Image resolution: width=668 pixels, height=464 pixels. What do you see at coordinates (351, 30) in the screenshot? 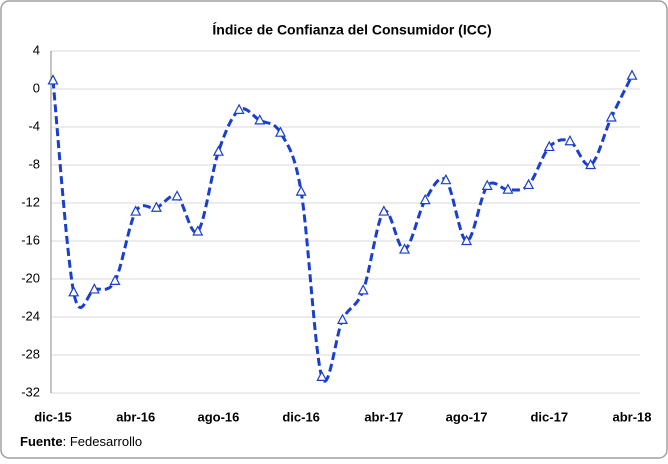
I see `chart-title: Índice de Confianza del Consumidor (ICC)` at bounding box center [351, 30].